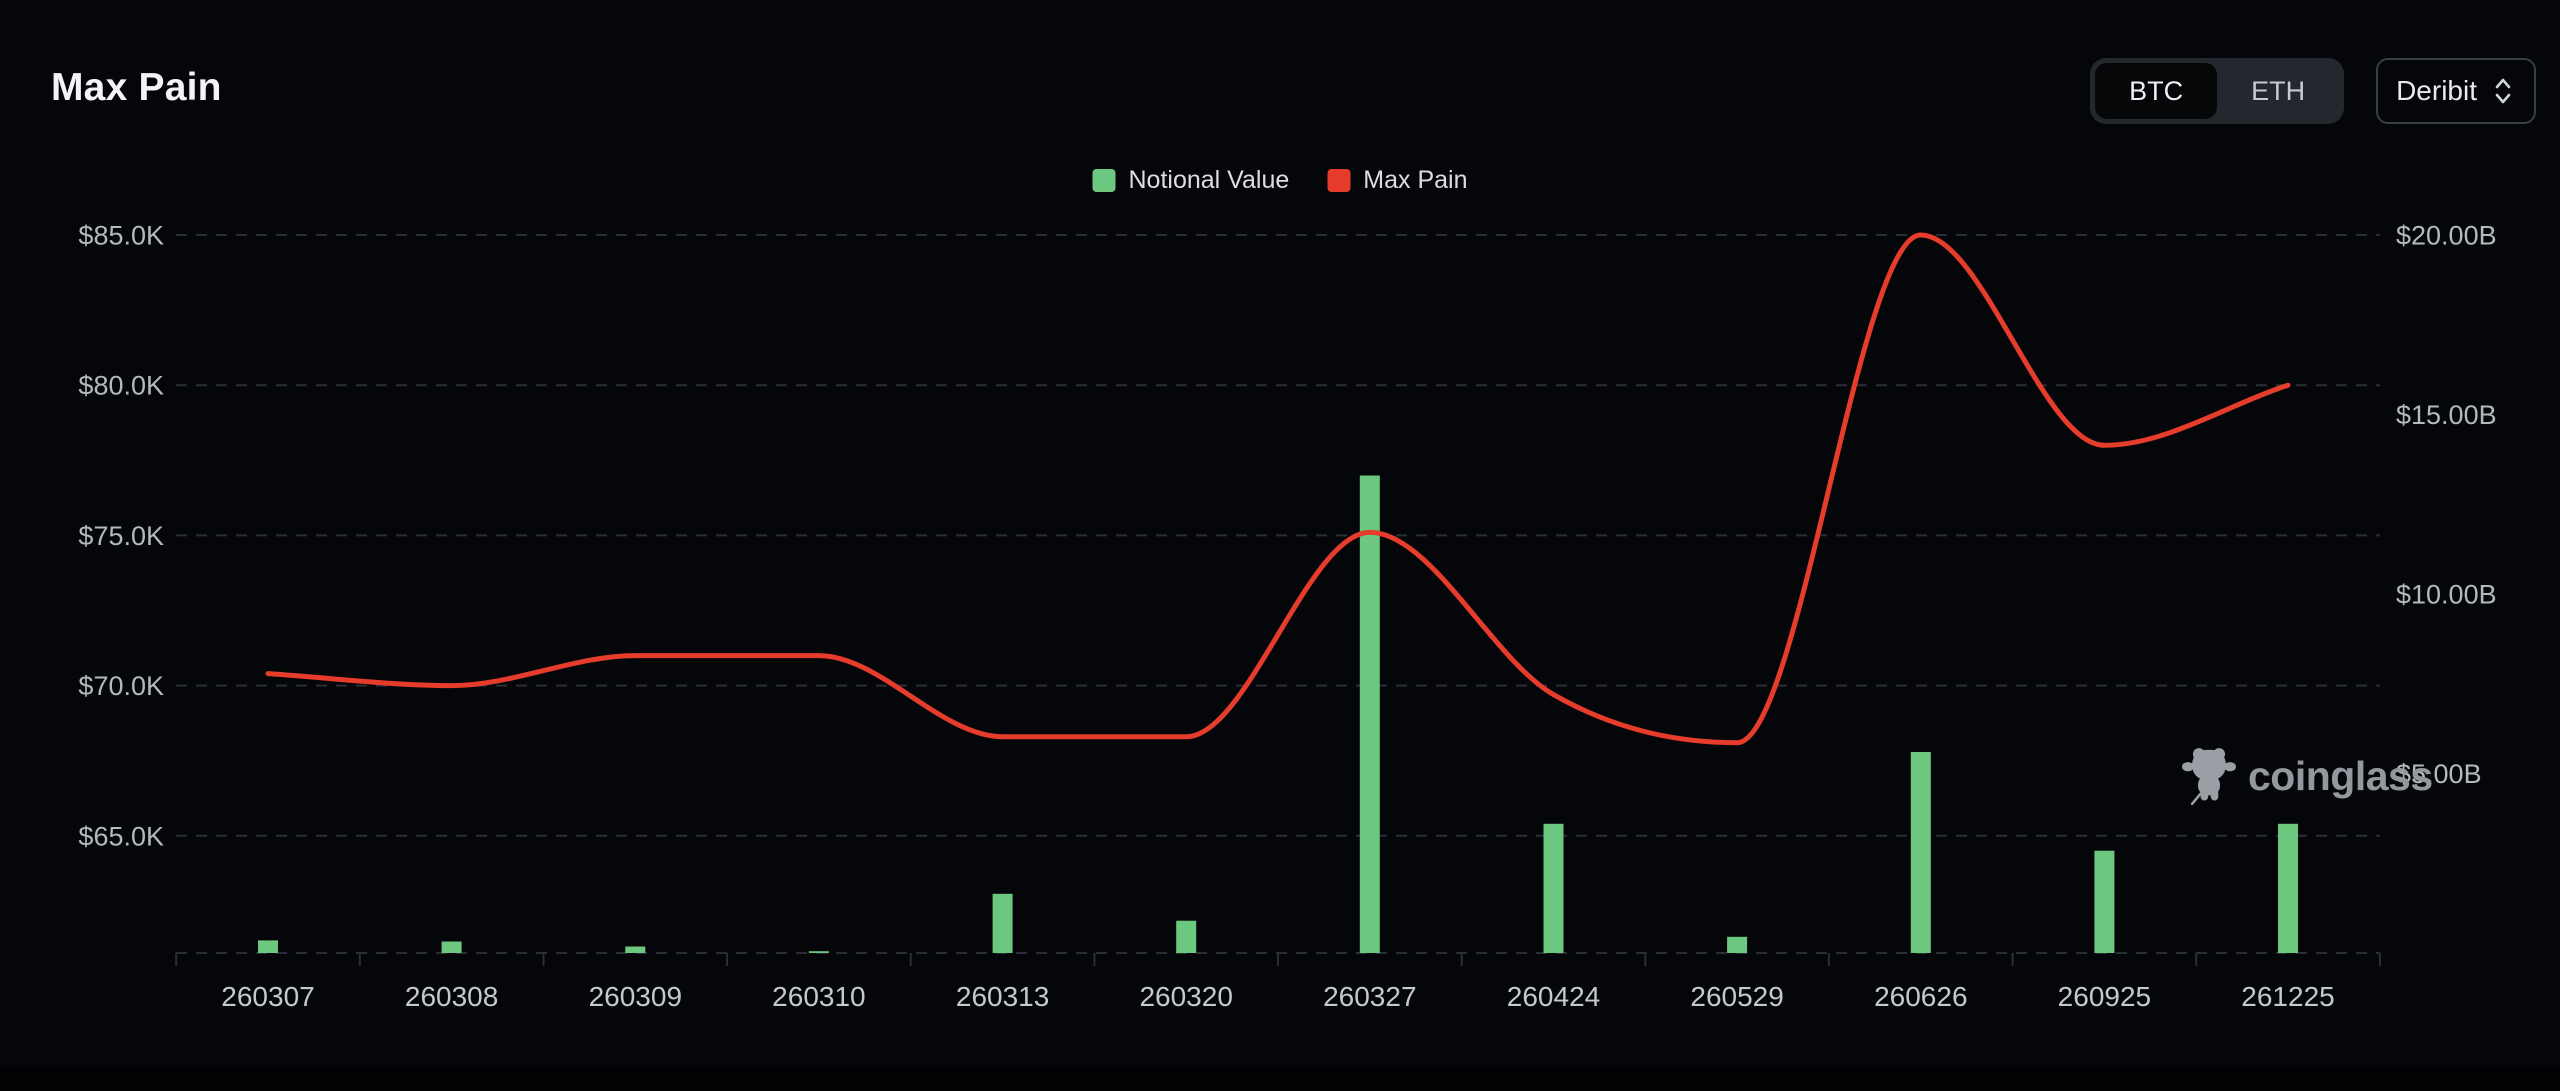  I want to click on y-axis-left-tick-label: $70.0K, so click(121, 686).